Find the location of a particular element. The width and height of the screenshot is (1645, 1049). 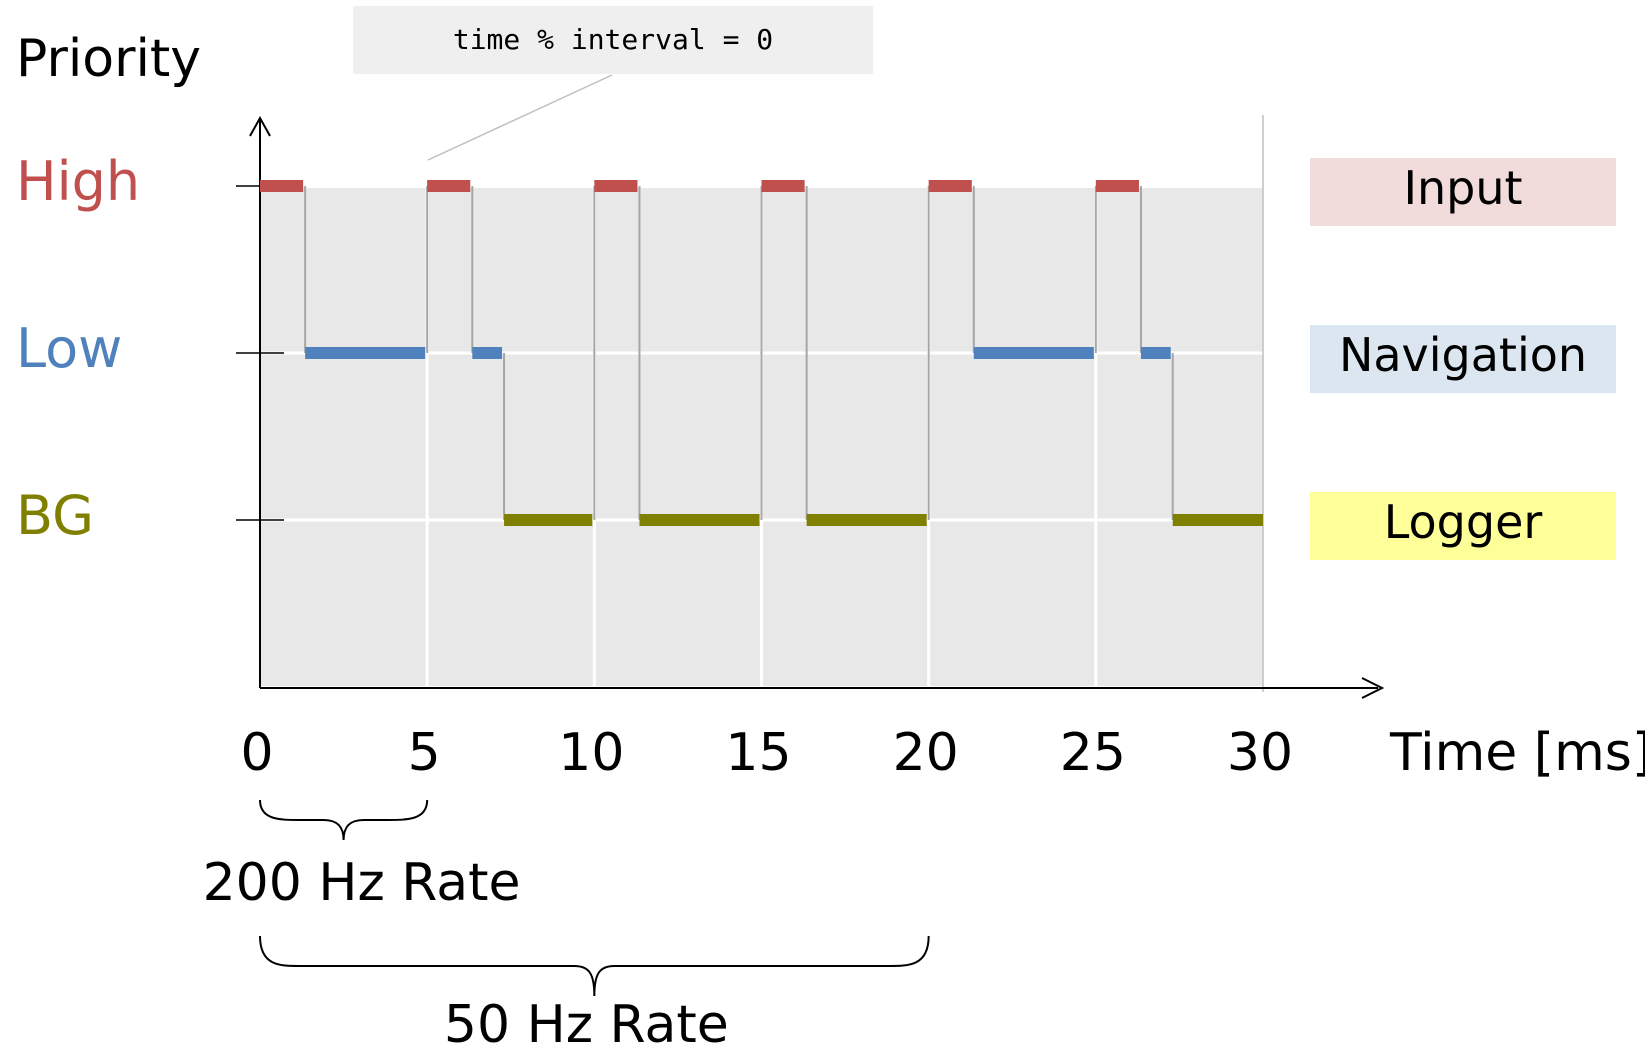

x-tick-label: 0 is located at coordinates (256, 753).